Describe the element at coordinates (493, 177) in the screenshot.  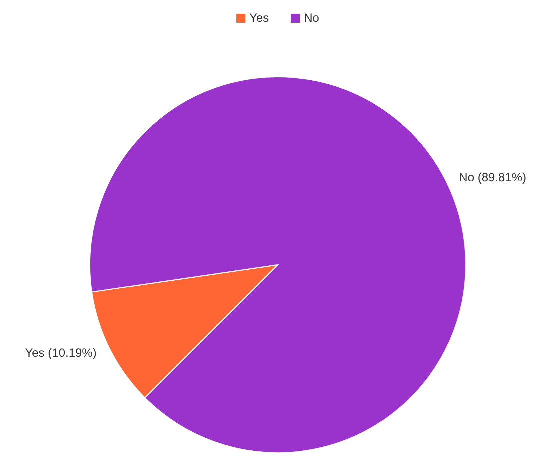
I see `data-label: No (89.81%)` at that location.